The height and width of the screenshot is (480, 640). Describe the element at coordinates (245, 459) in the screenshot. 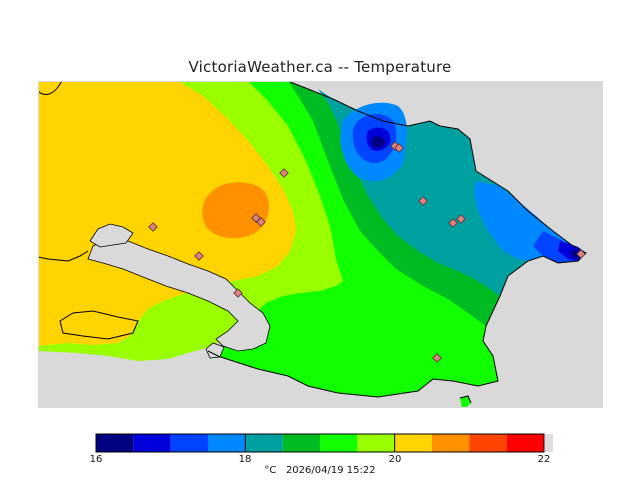

I see `legend-tick-18: 18` at that location.